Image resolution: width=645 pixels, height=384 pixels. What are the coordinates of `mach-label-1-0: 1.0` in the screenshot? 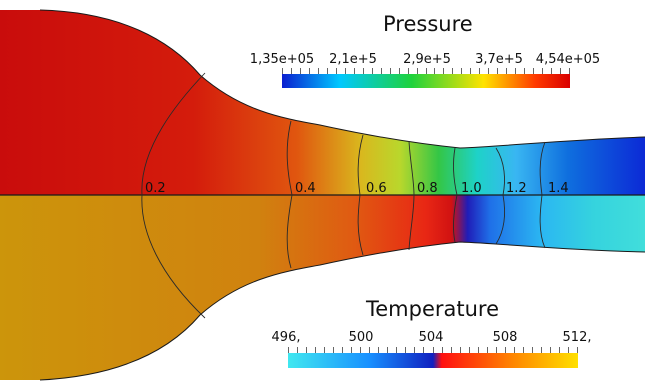 It's located at (471, 188).